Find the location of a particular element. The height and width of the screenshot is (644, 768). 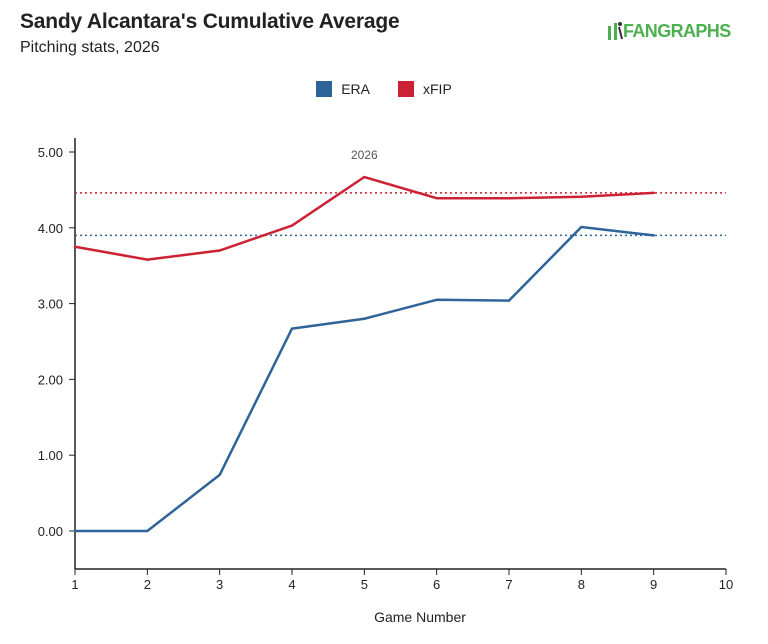

x-axis-title: Game Number is located at coordinates (420, 617).